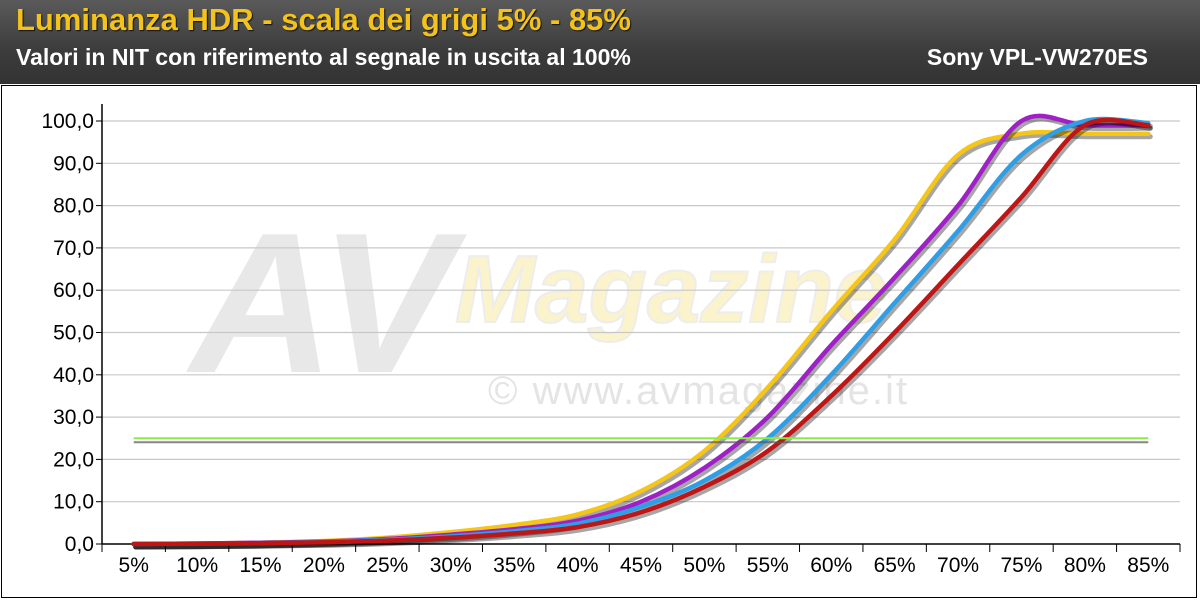 The image size is (1200, 600). Describe the element at coordinates (1148, 565) in the screenshot. I see `x-tick-label: 85%` at that location.